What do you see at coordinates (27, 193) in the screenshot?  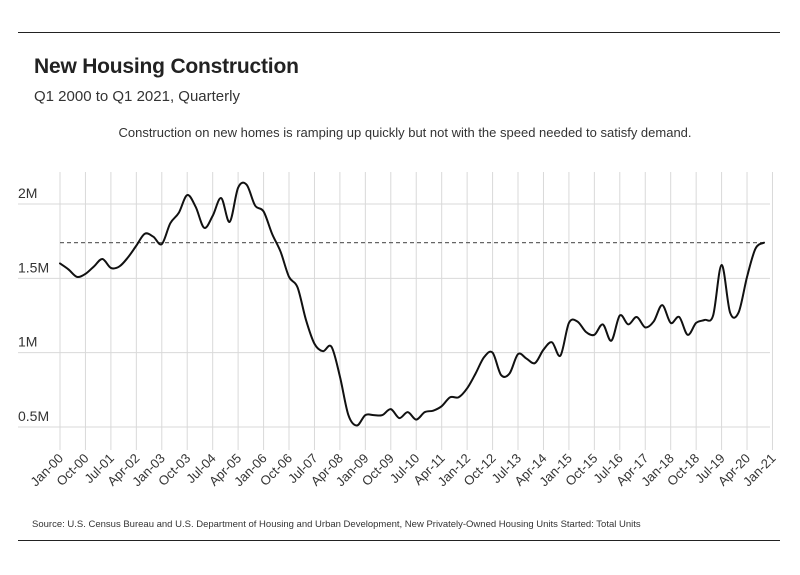 I see `y-tick-label: 2M` at bounding box center [27, 193].